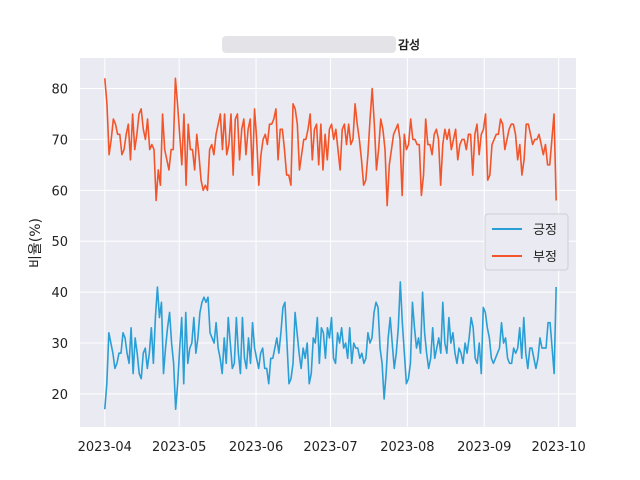 The height and width of the screenshot is (480, 640). What do you see at coordinates (526, 242) in the screenshot?
I see `legend: 긍정 부정` at bounding box center [526, 242].